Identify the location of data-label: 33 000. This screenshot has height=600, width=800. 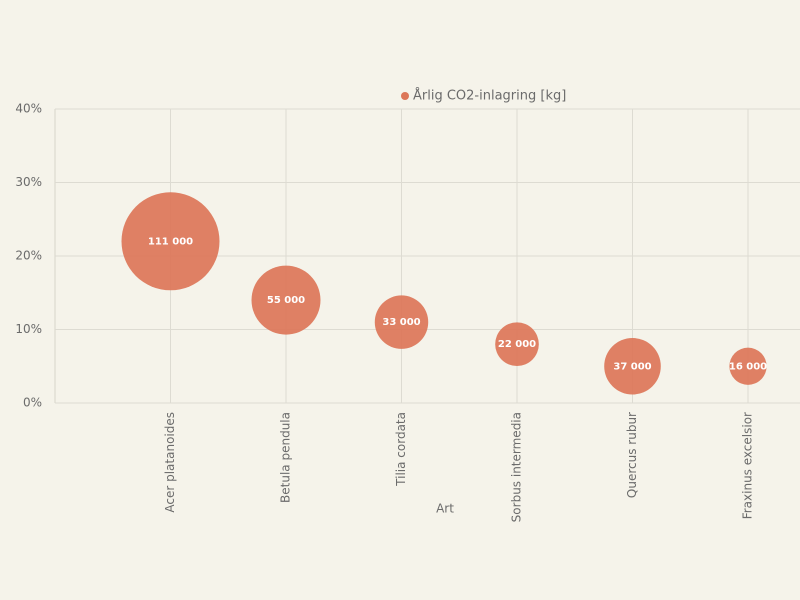
(401, 322).